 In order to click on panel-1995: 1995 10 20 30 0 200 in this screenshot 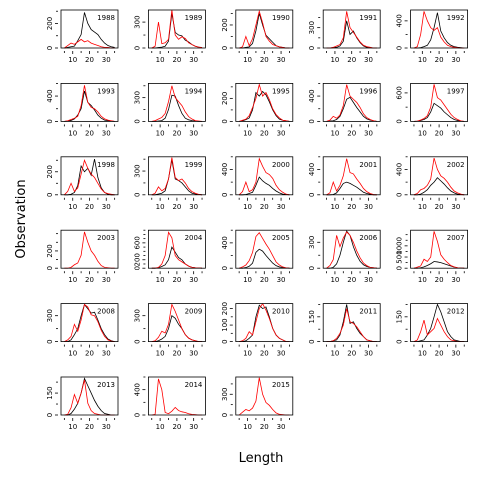, I will do `click(257, 109)`.